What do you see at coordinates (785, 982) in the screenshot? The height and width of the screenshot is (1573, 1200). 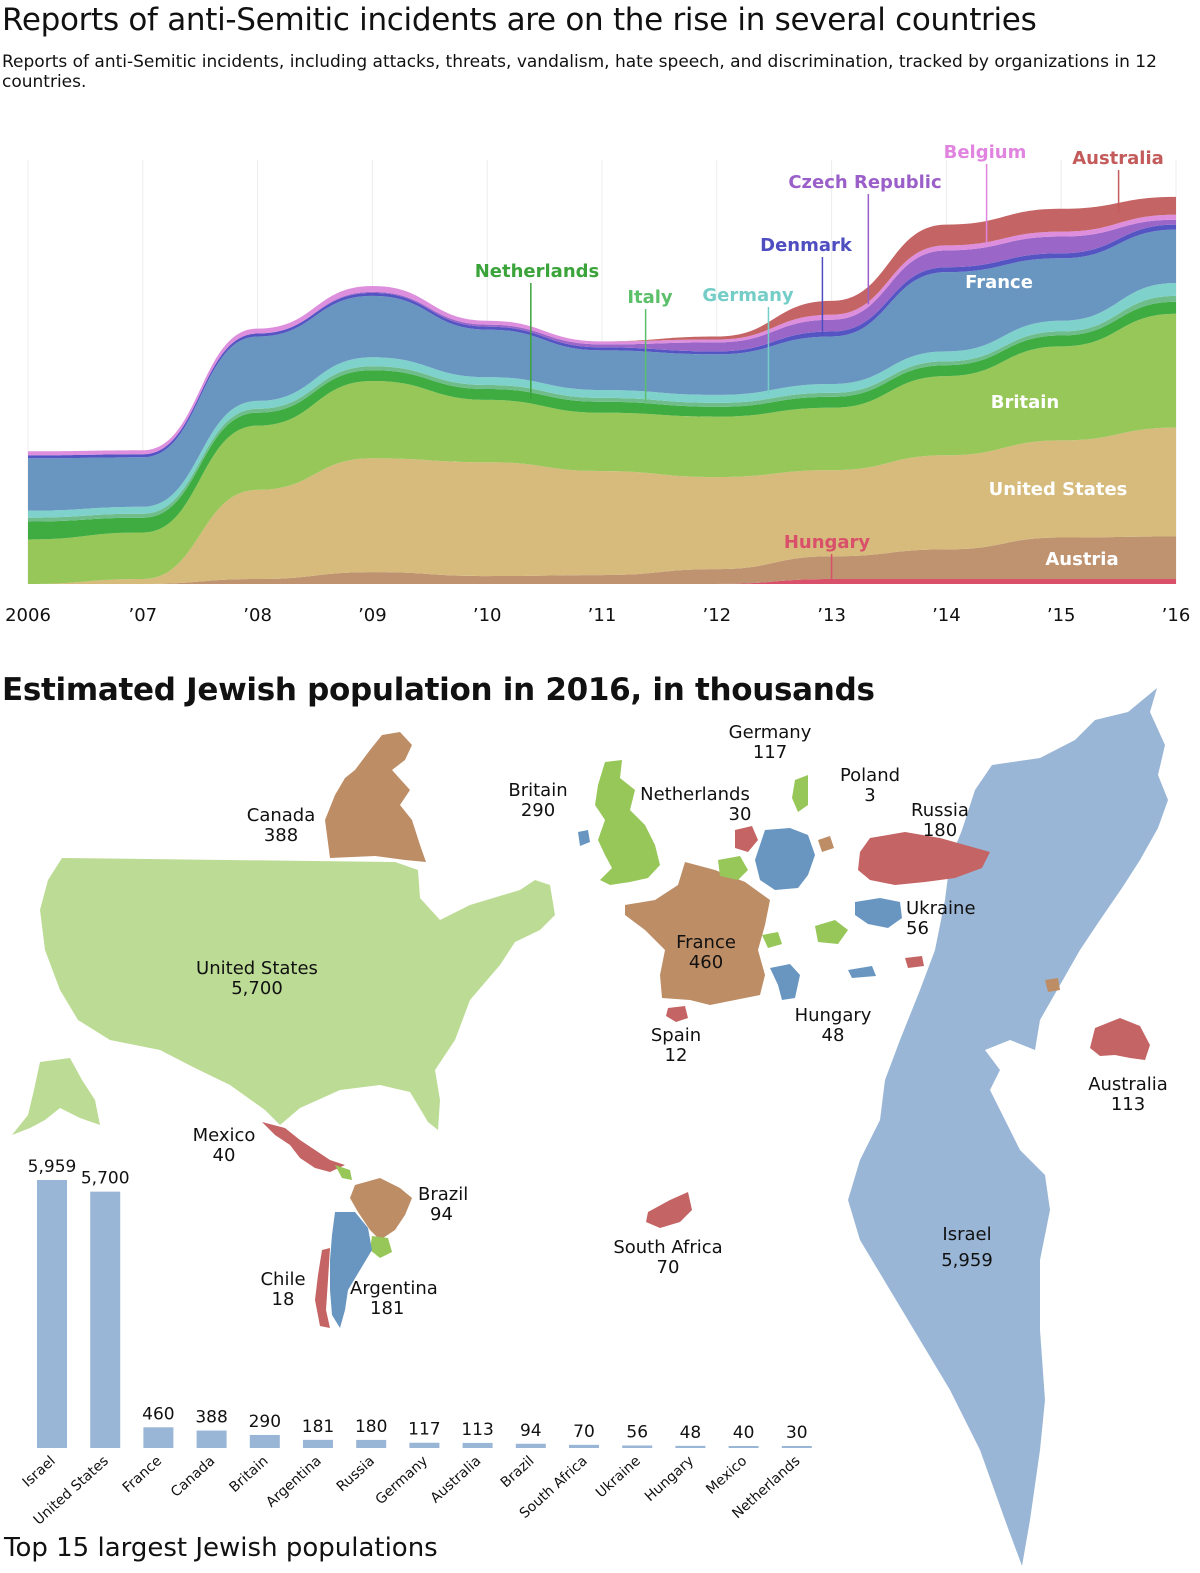 I see `italy-shape` at bounding box center [785, 982].